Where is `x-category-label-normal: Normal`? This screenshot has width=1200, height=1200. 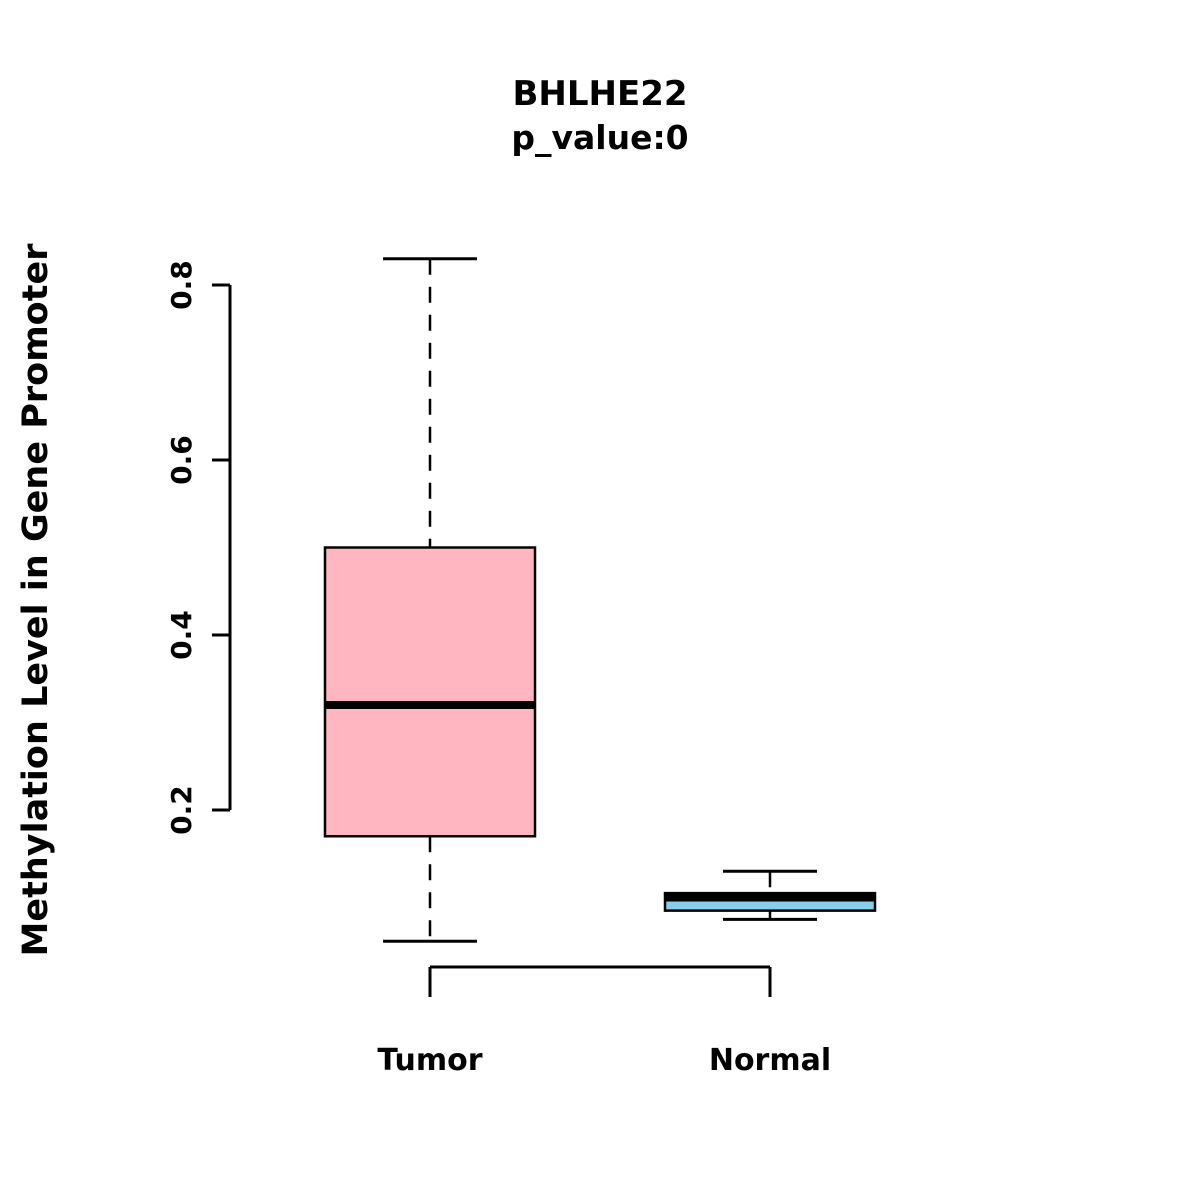
x-category-label-normal: Normal is located at coordinates (770, 1060).